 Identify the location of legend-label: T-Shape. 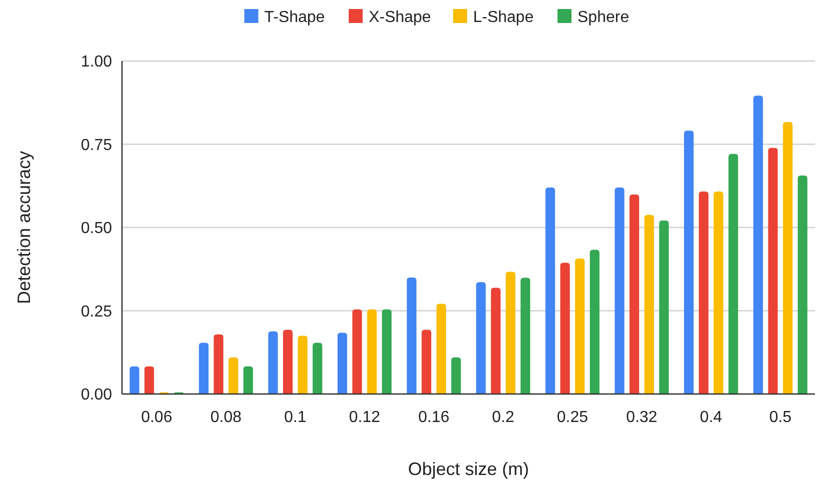
(294, 17).